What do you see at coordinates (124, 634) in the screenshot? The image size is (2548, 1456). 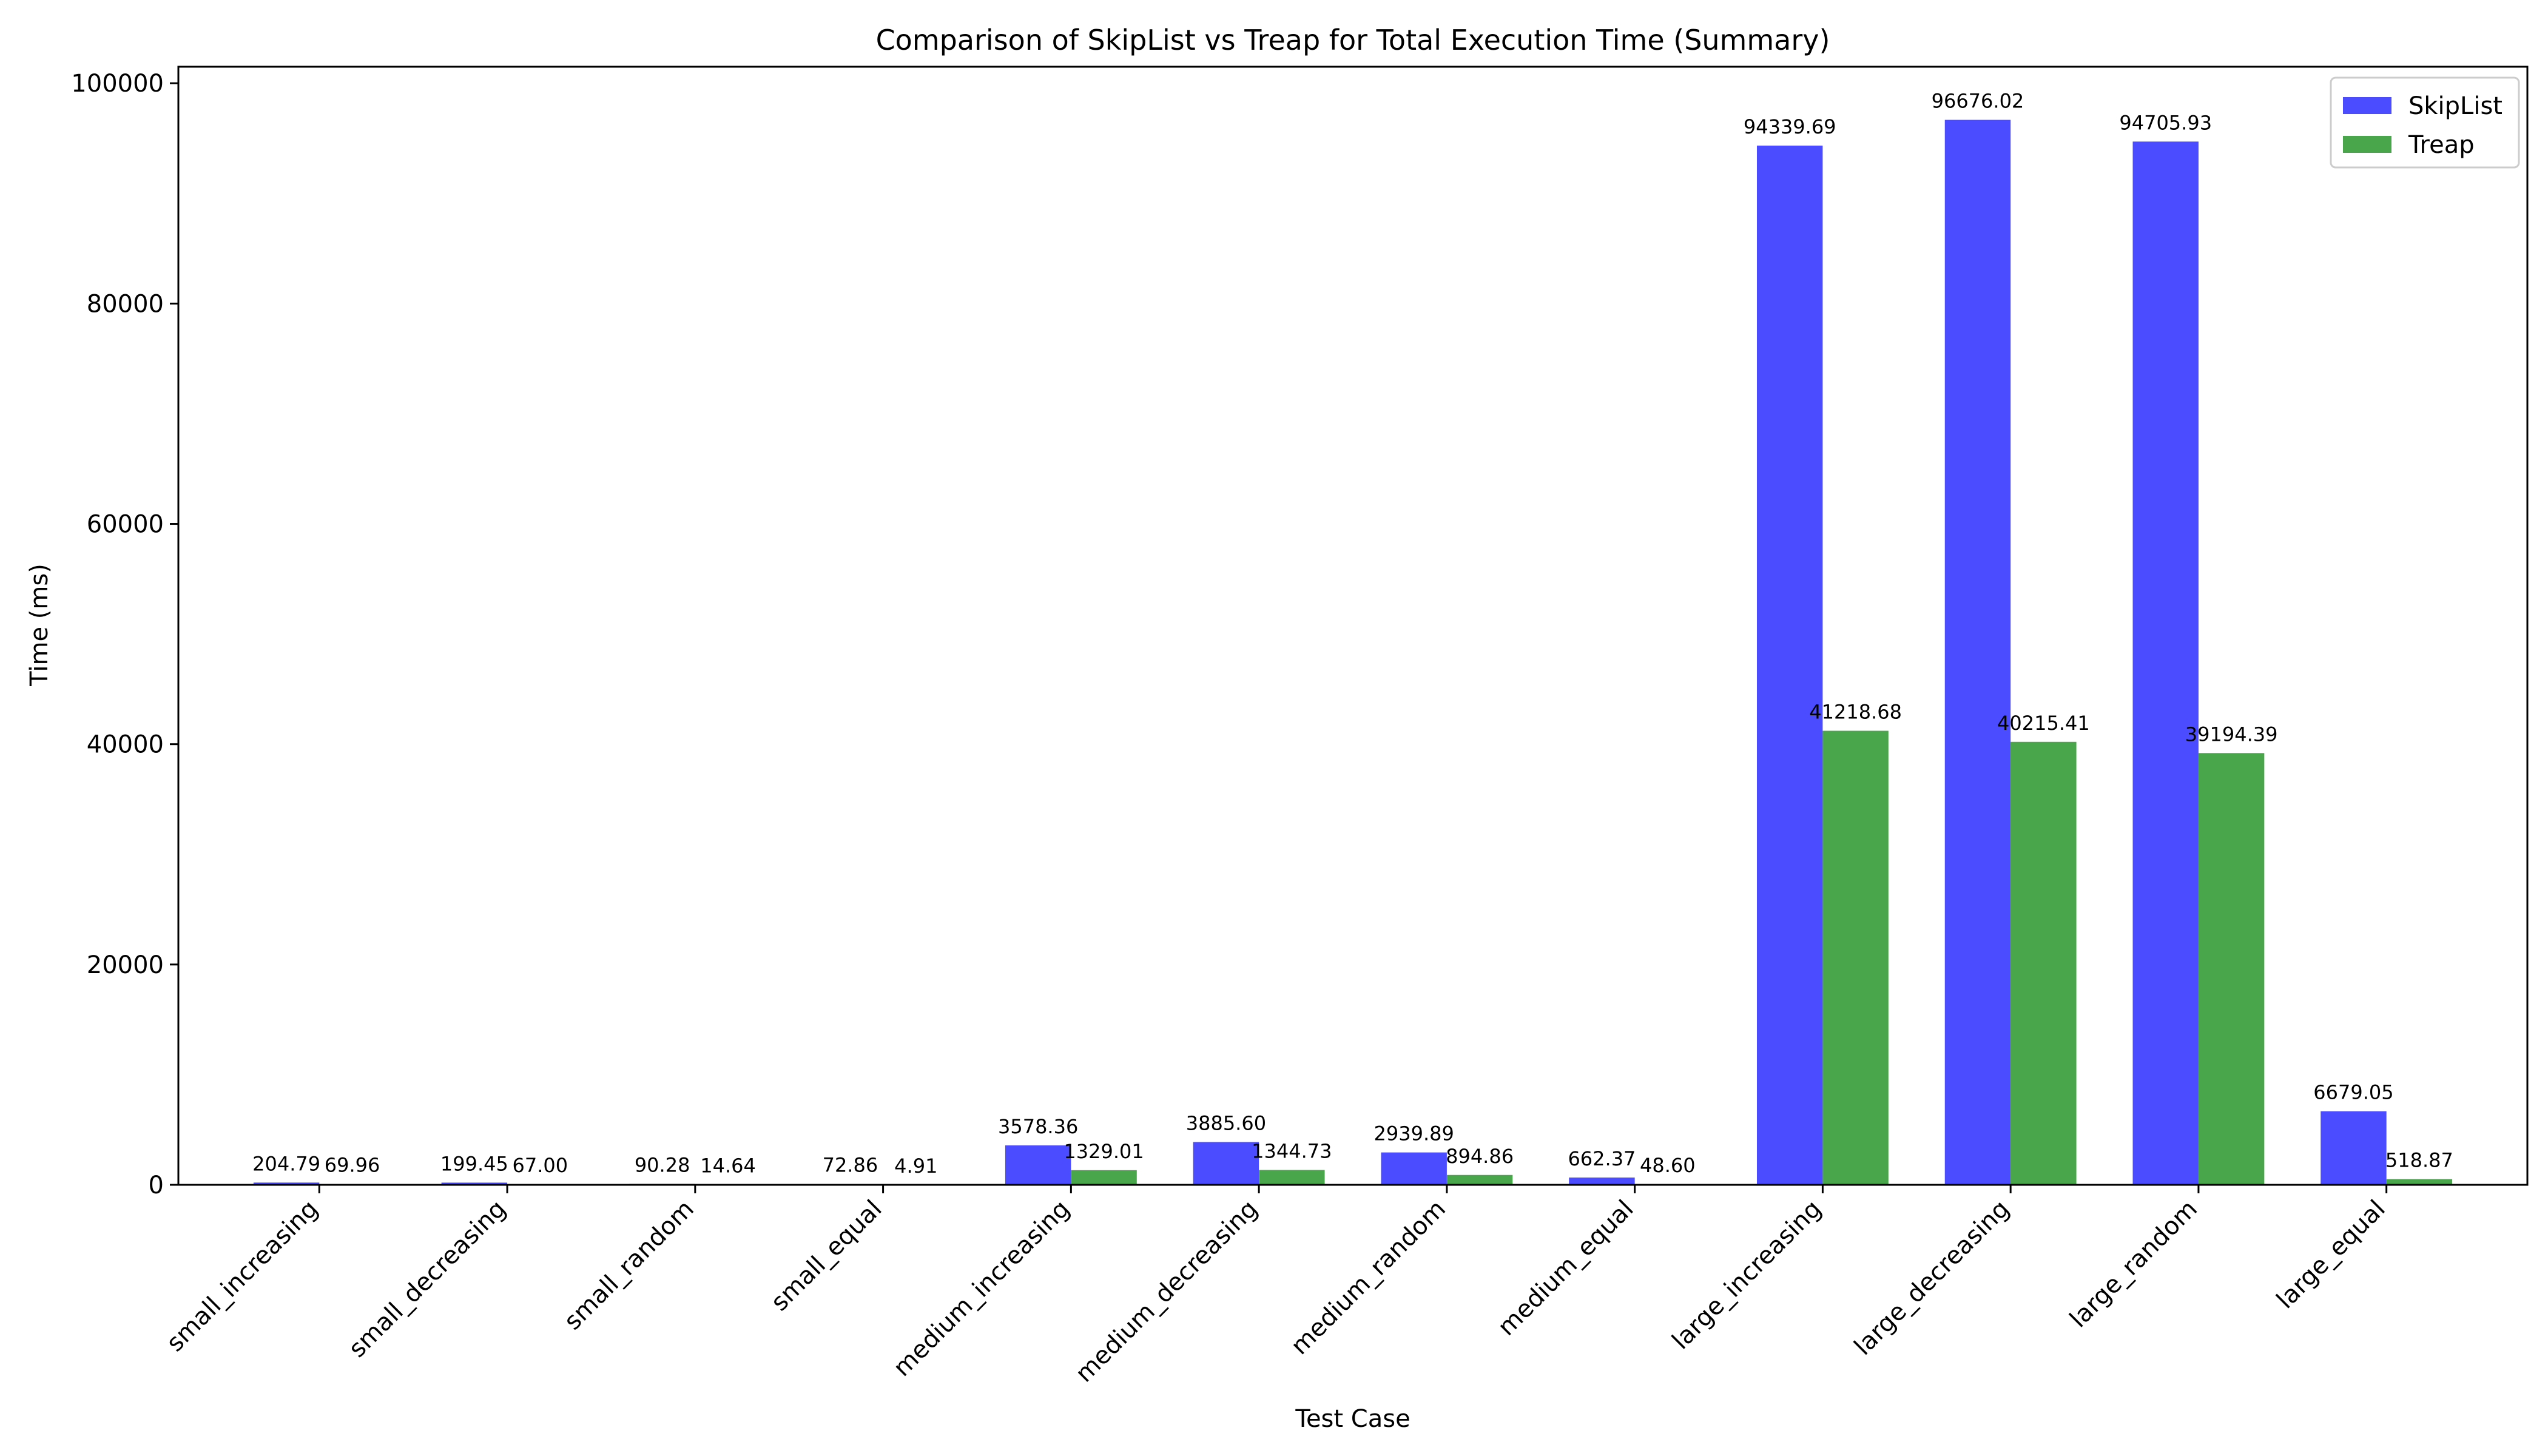 I see `y-axis-ticks: 0 20000 40000 60000 80000 100000` at bounding box center [124, 634].